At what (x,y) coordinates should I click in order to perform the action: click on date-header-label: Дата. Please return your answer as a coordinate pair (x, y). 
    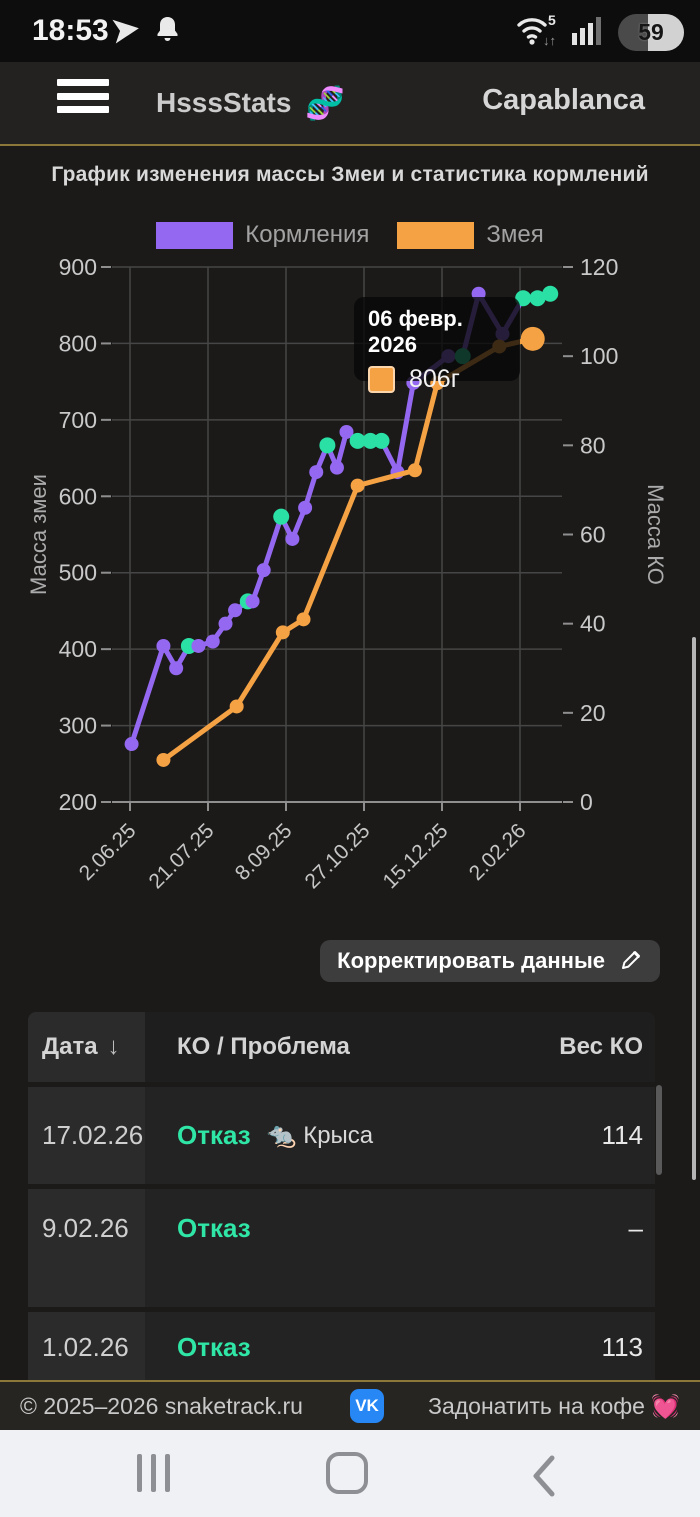
    Looking at the image, I should click on (70, 1046).